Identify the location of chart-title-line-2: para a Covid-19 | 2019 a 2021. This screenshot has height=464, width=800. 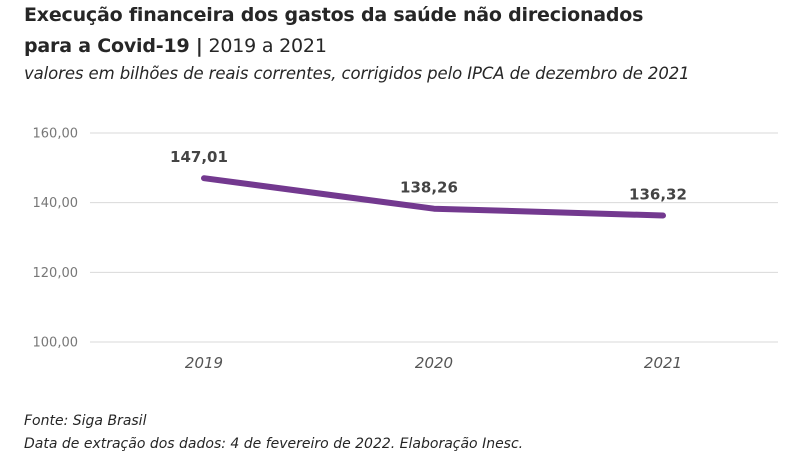
(175, 46).